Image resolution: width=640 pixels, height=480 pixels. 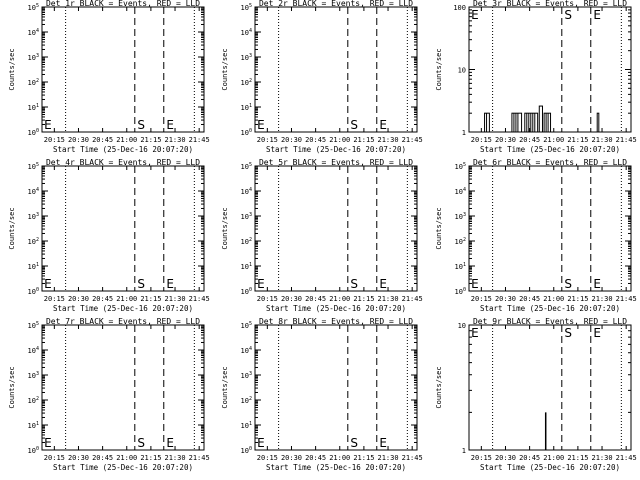 What do you see at coordinates (123, 321) in the screenshot?
I see `panel-title: Det 7r BLACK = Events, RED = LLD` at bounding box center [123, 321].